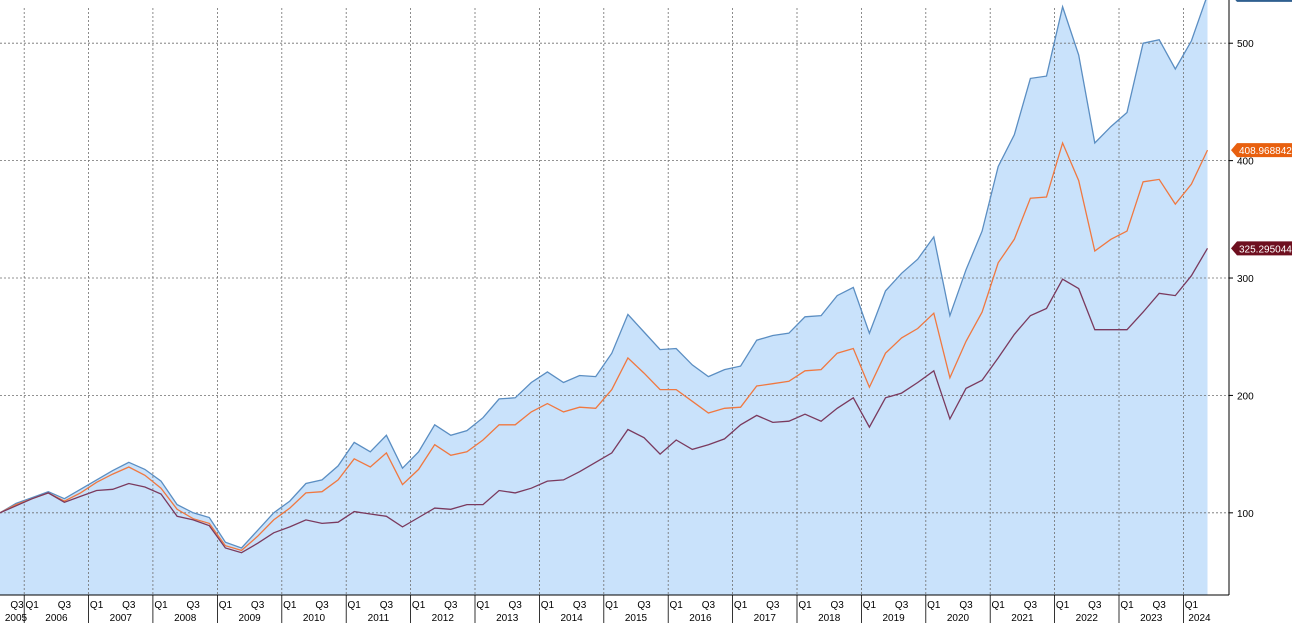 The image size is (1292, 623). Describe the element at coordinates (1265, 151) in the screenshot. I see `last-value-text: 408.968842` at that location.